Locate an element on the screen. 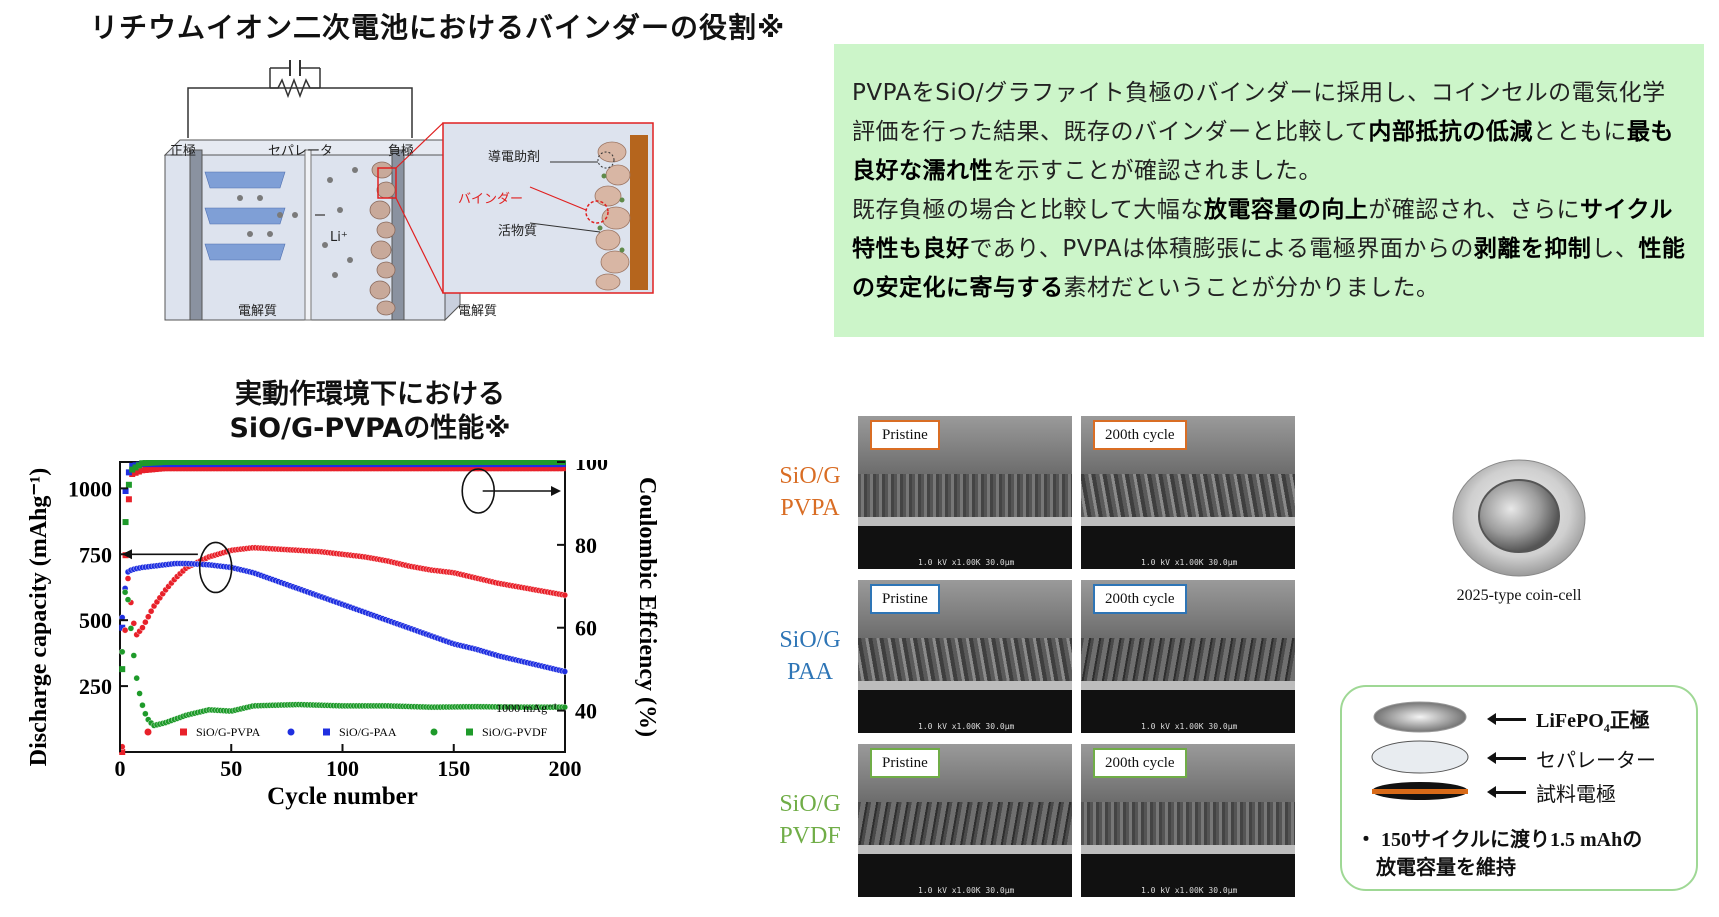  x-tick-label: 150 is located at coordinates (453, 768).